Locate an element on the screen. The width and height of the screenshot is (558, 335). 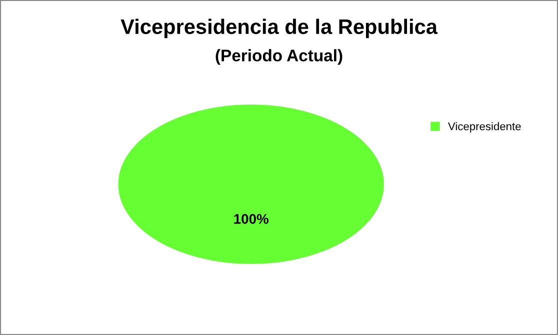
chart-subtitle: (Periodo Actual) is located at coordinates (279, 57).